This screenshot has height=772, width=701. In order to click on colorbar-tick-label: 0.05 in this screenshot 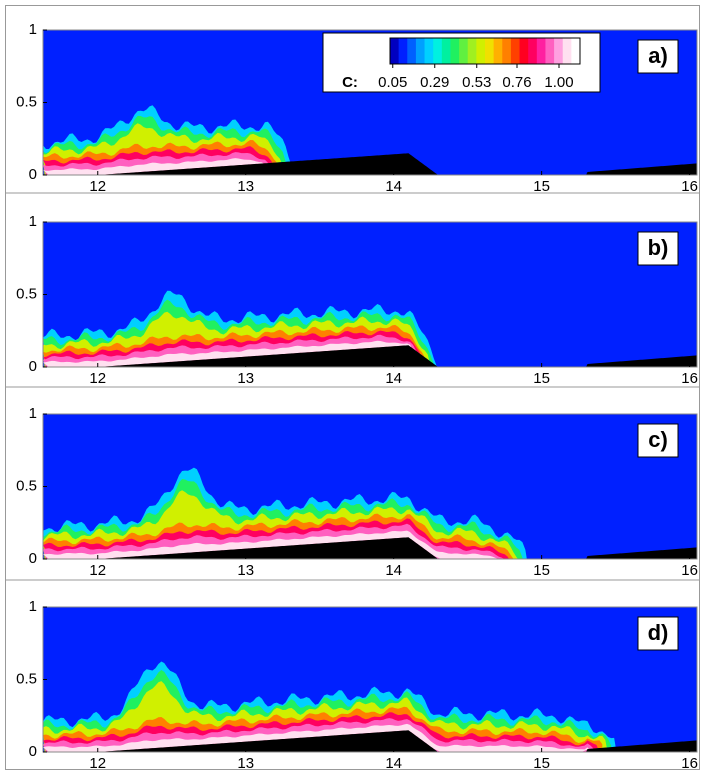, I will do `click(392, 82)`.